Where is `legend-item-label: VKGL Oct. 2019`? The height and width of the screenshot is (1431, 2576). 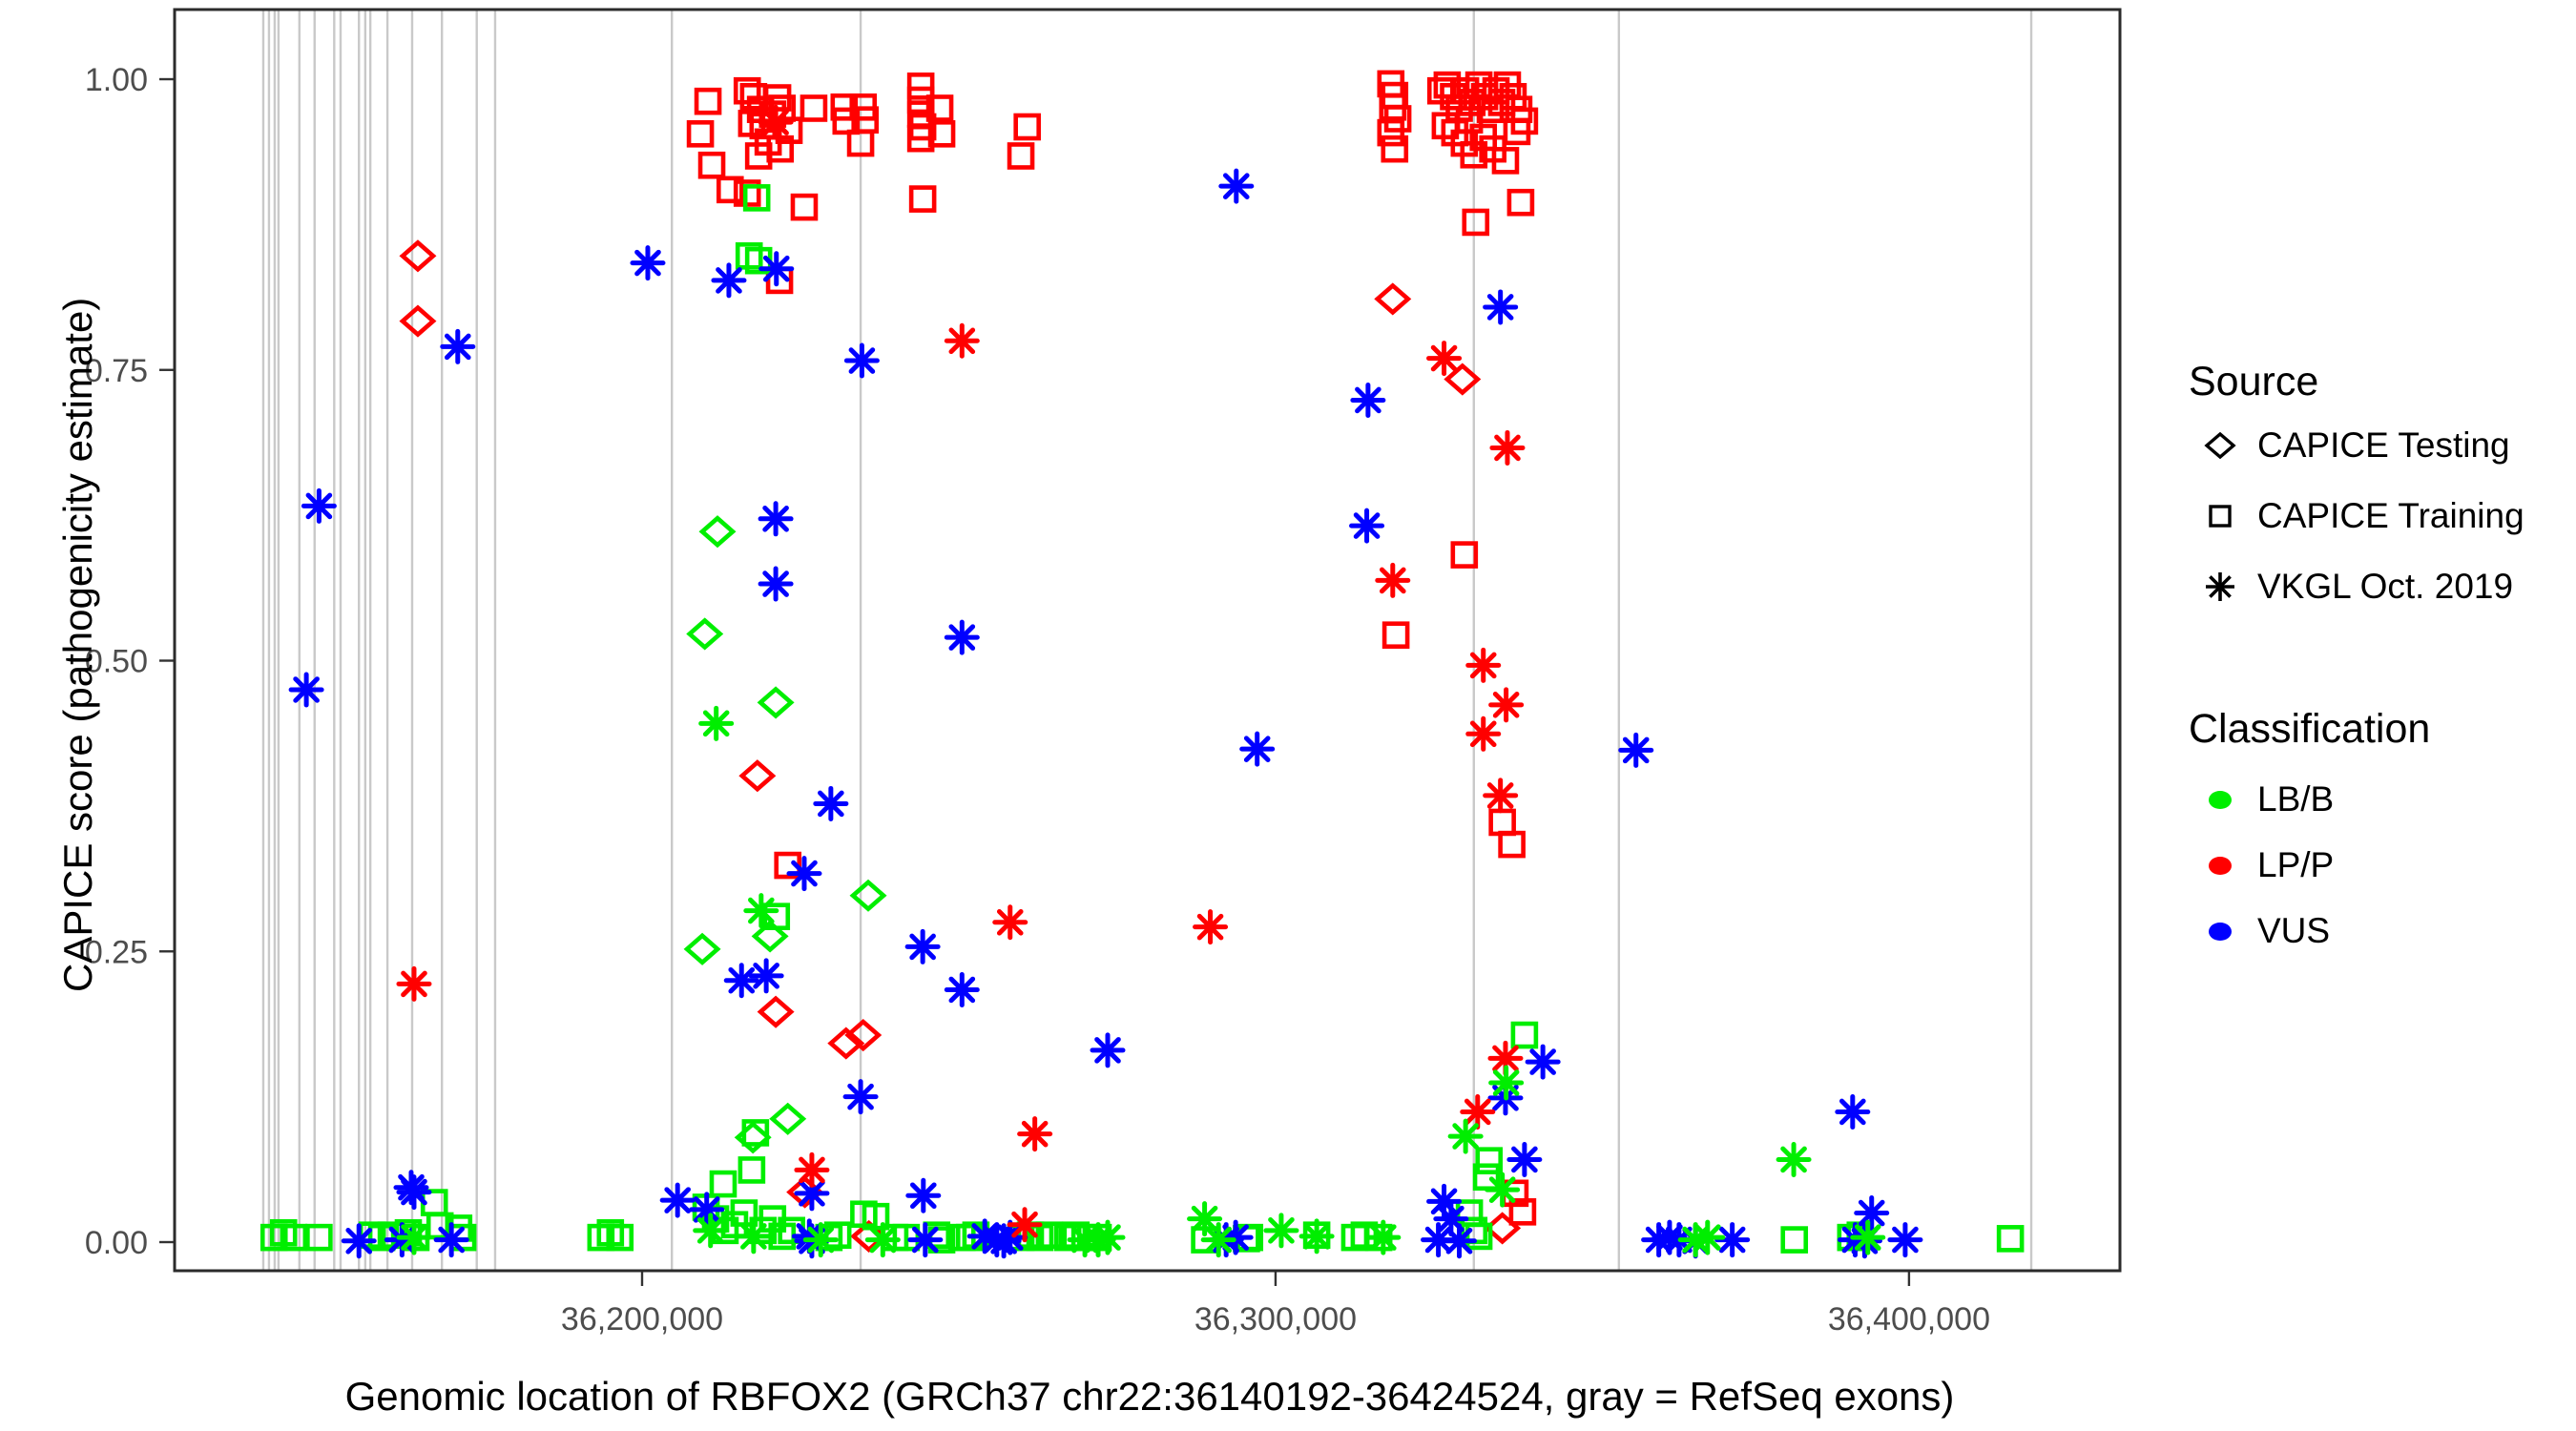
legend-item-label: VKGL Oct. 2019 is located at coordinates (2385, 586).